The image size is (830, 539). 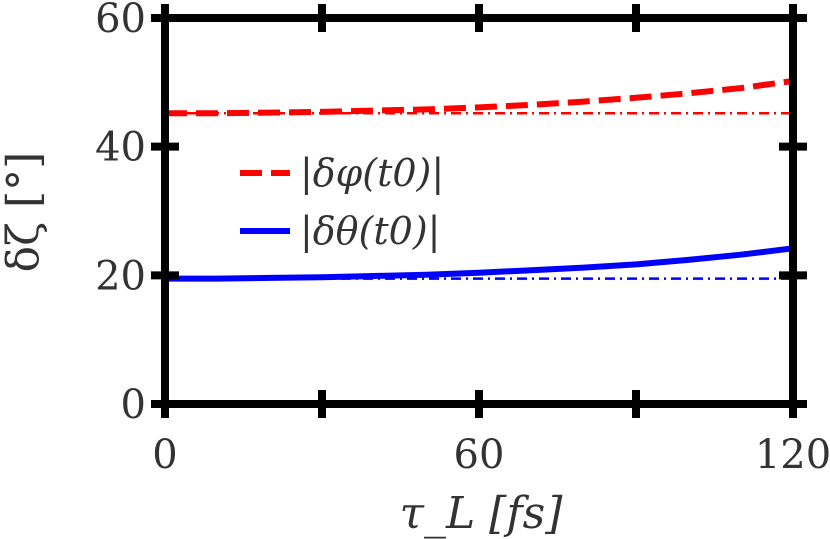 What do you see at coordinates (482, 513) in the screenshot?
I see `x-axis-label: τ_L [fs]` at bounding box center [482, 513].